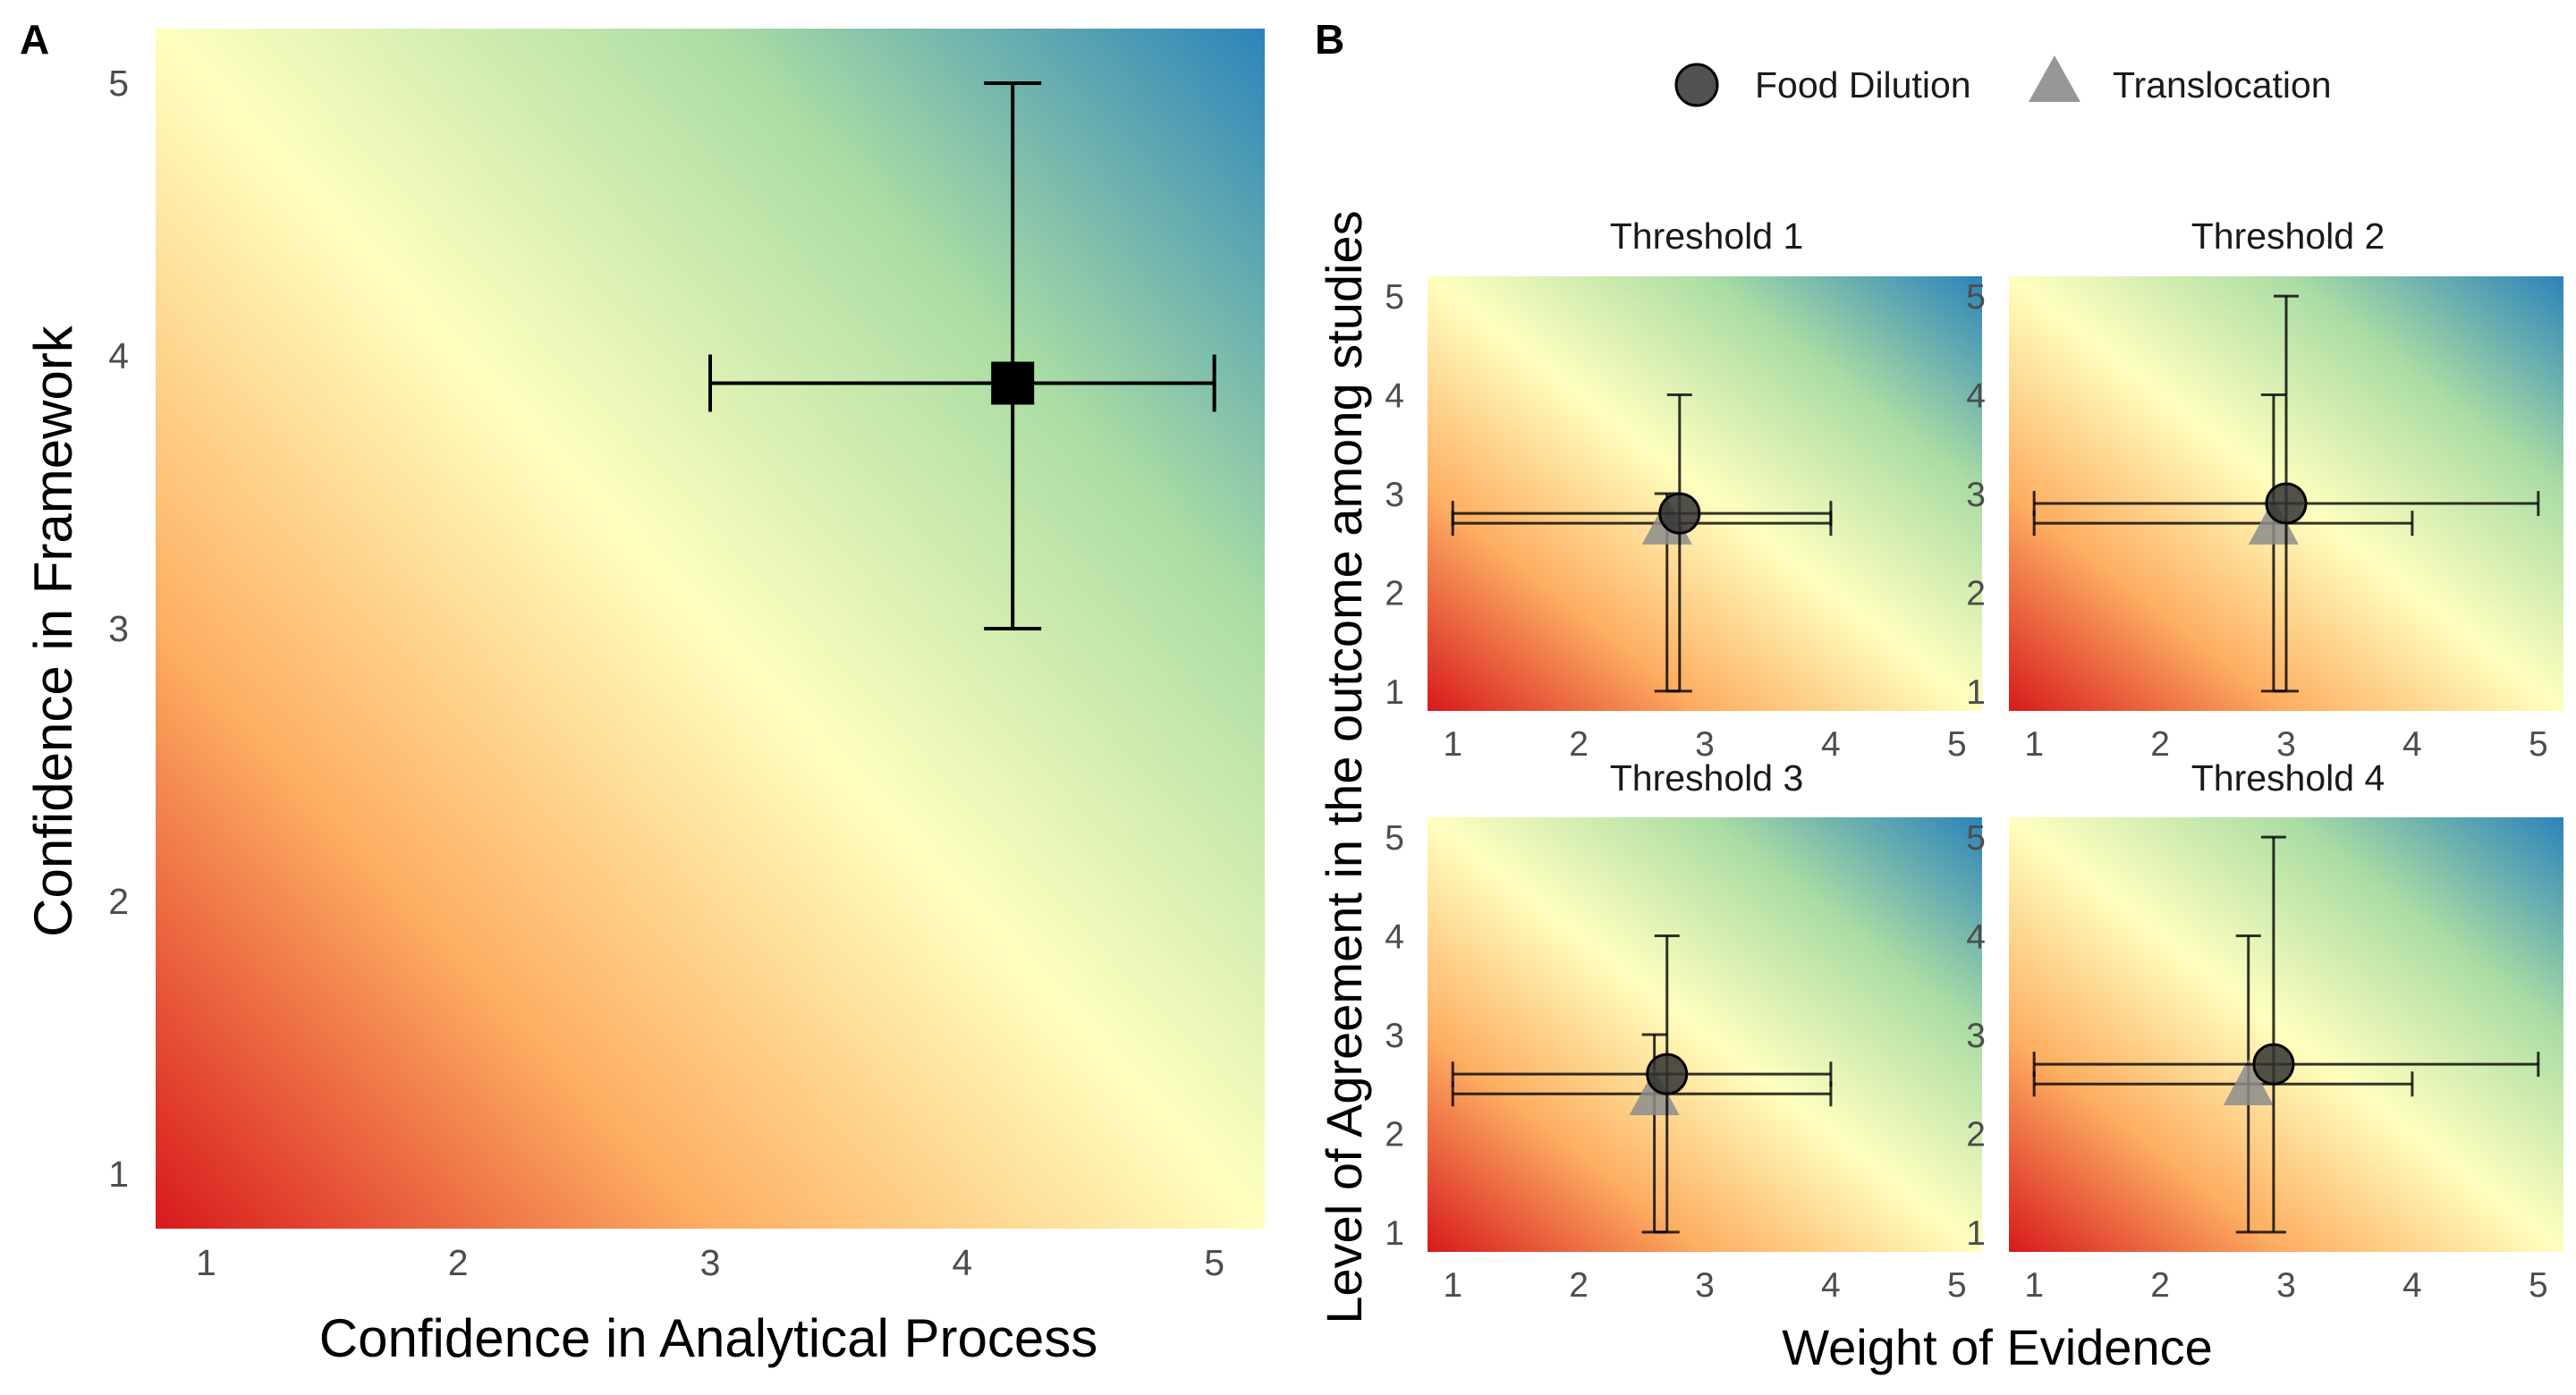  Describe the element at coordinates (1394, 937) in the screenshot. I see `facet-threshold-3-y-tick-label: 4` at that location.